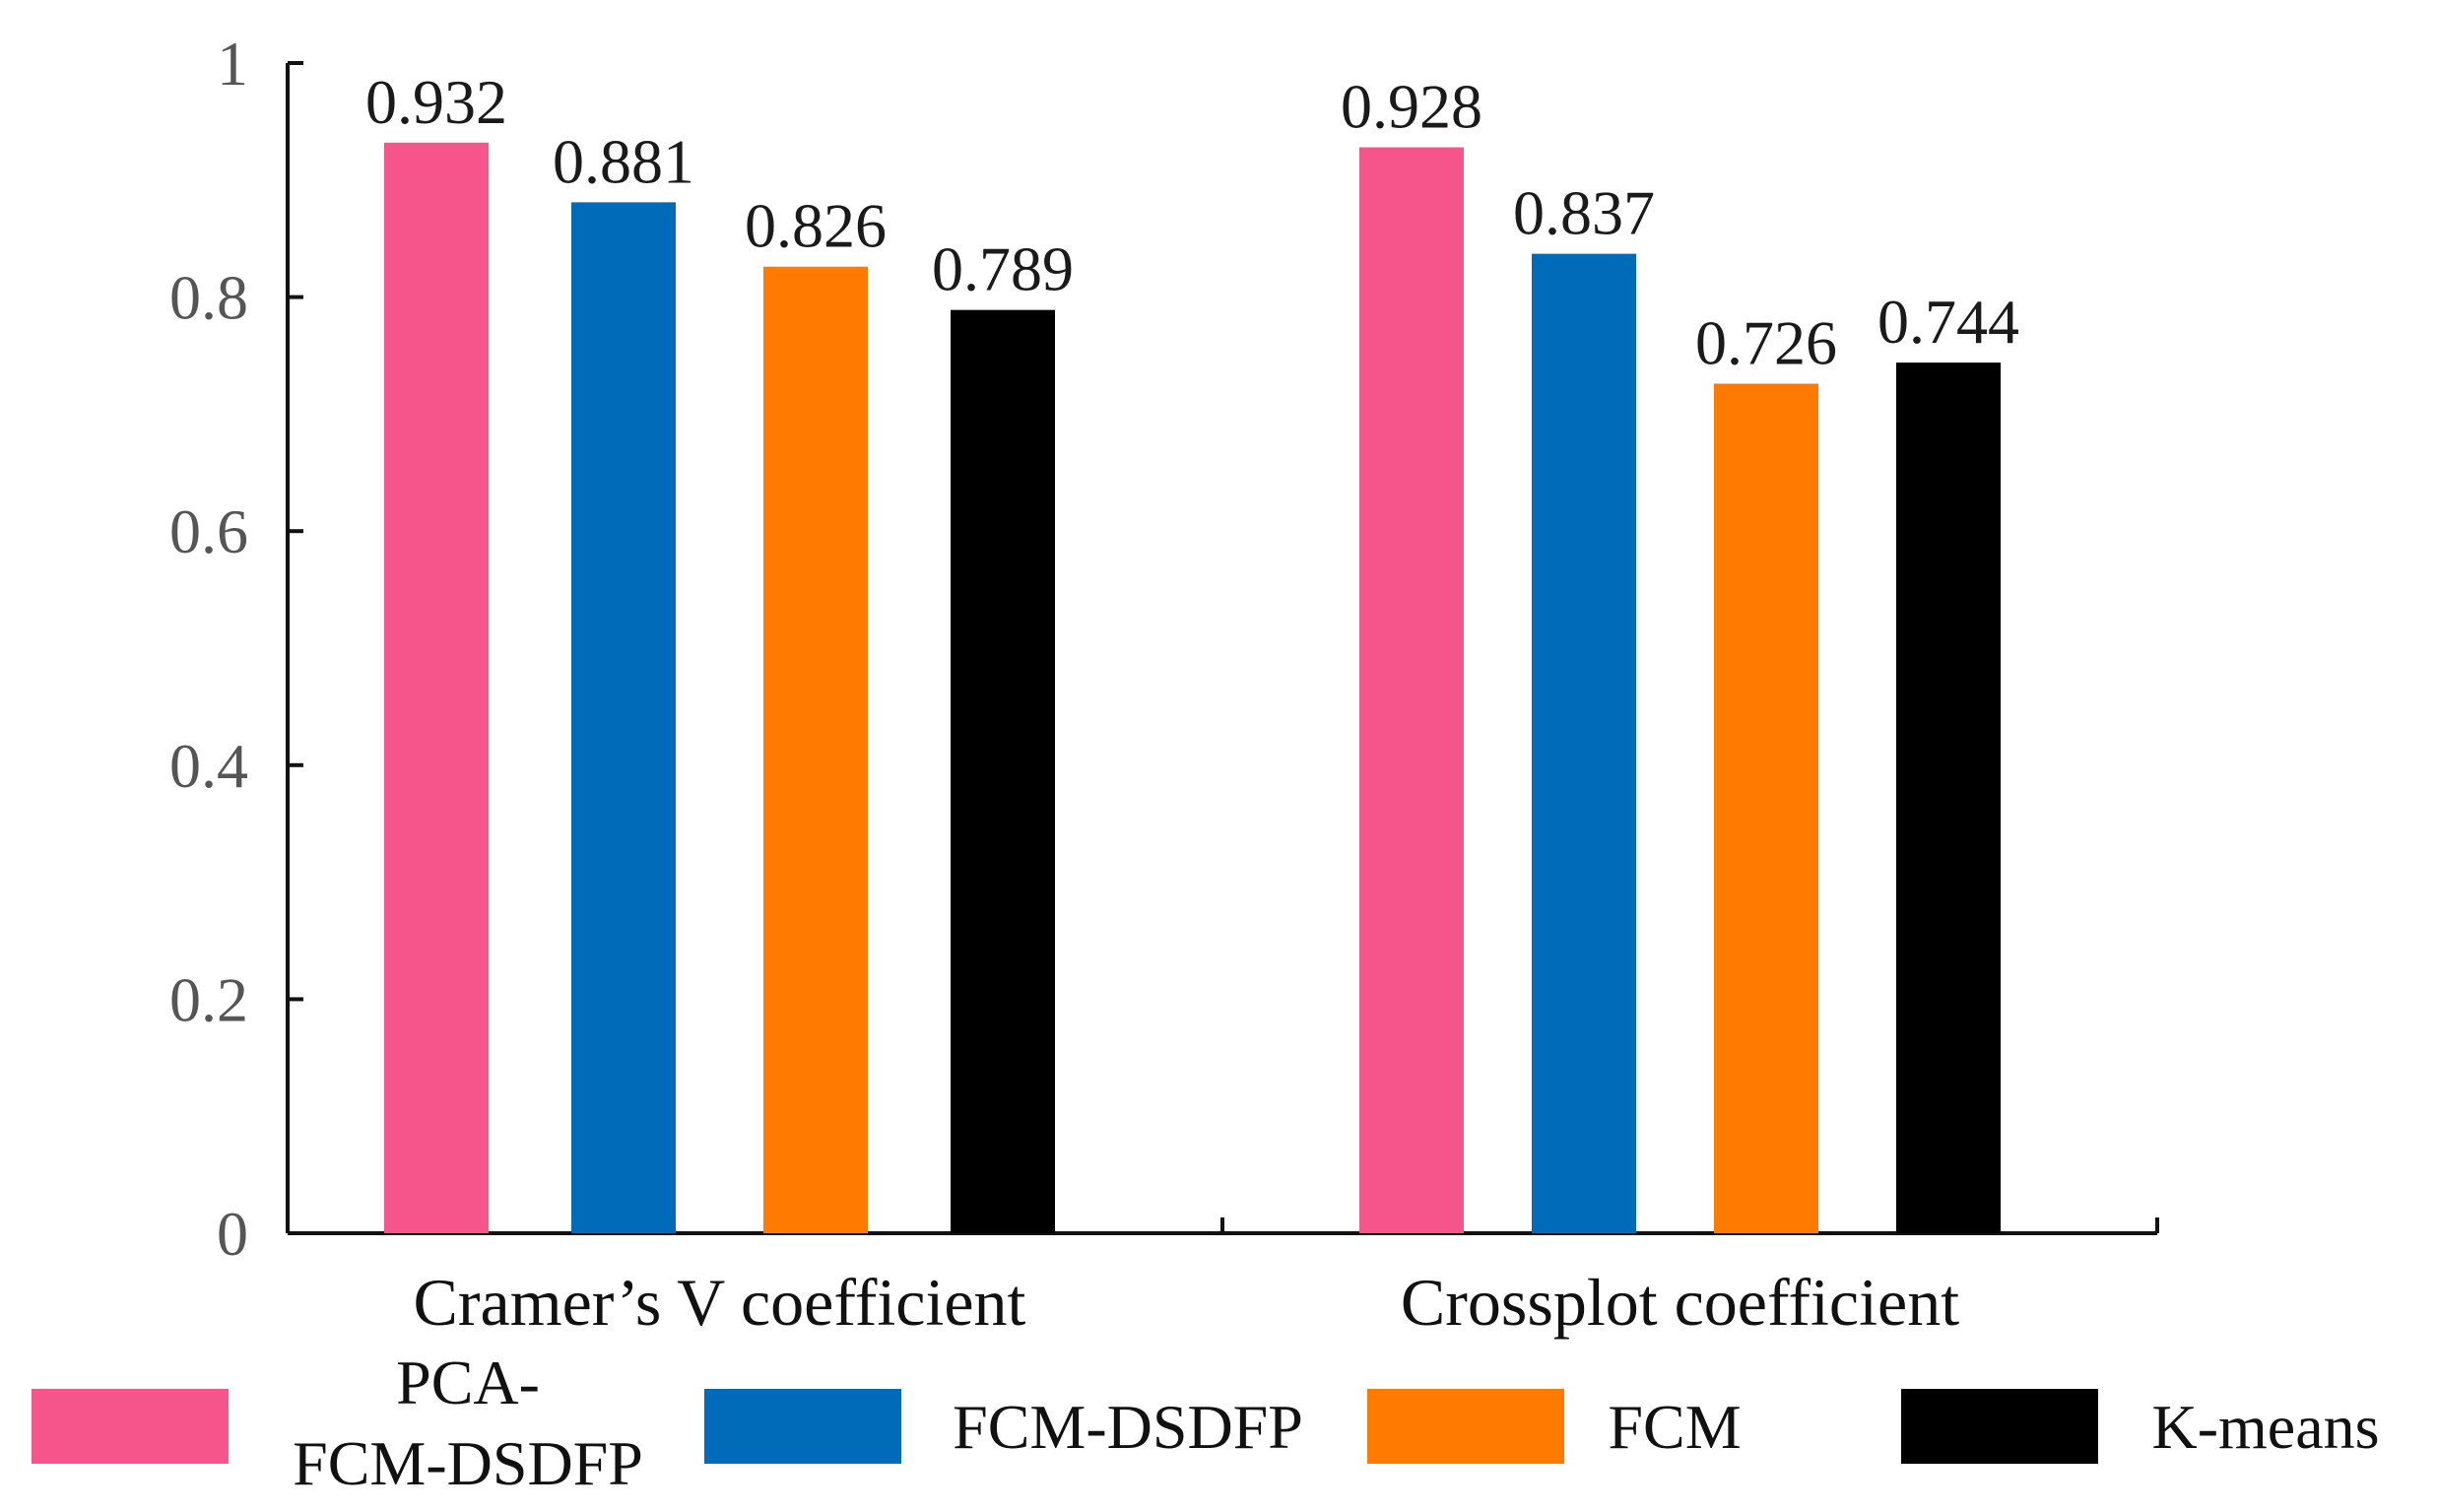 This screenshot has height=1512, width=2437. I want to click on bar-value-label: 0.744, so click(1948, 322).